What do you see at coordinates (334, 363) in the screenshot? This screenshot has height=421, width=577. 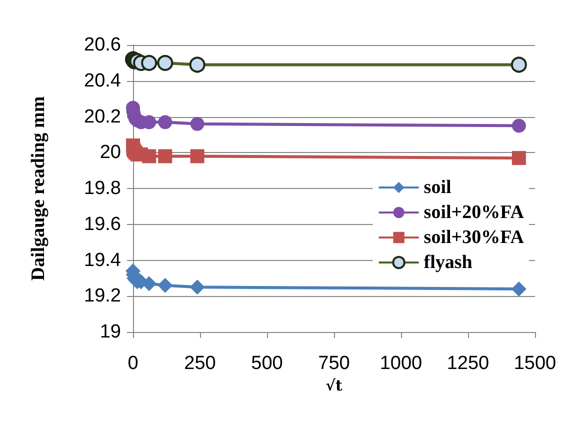 I see `x-tick-label: 750` at bounding box center [334, 363].